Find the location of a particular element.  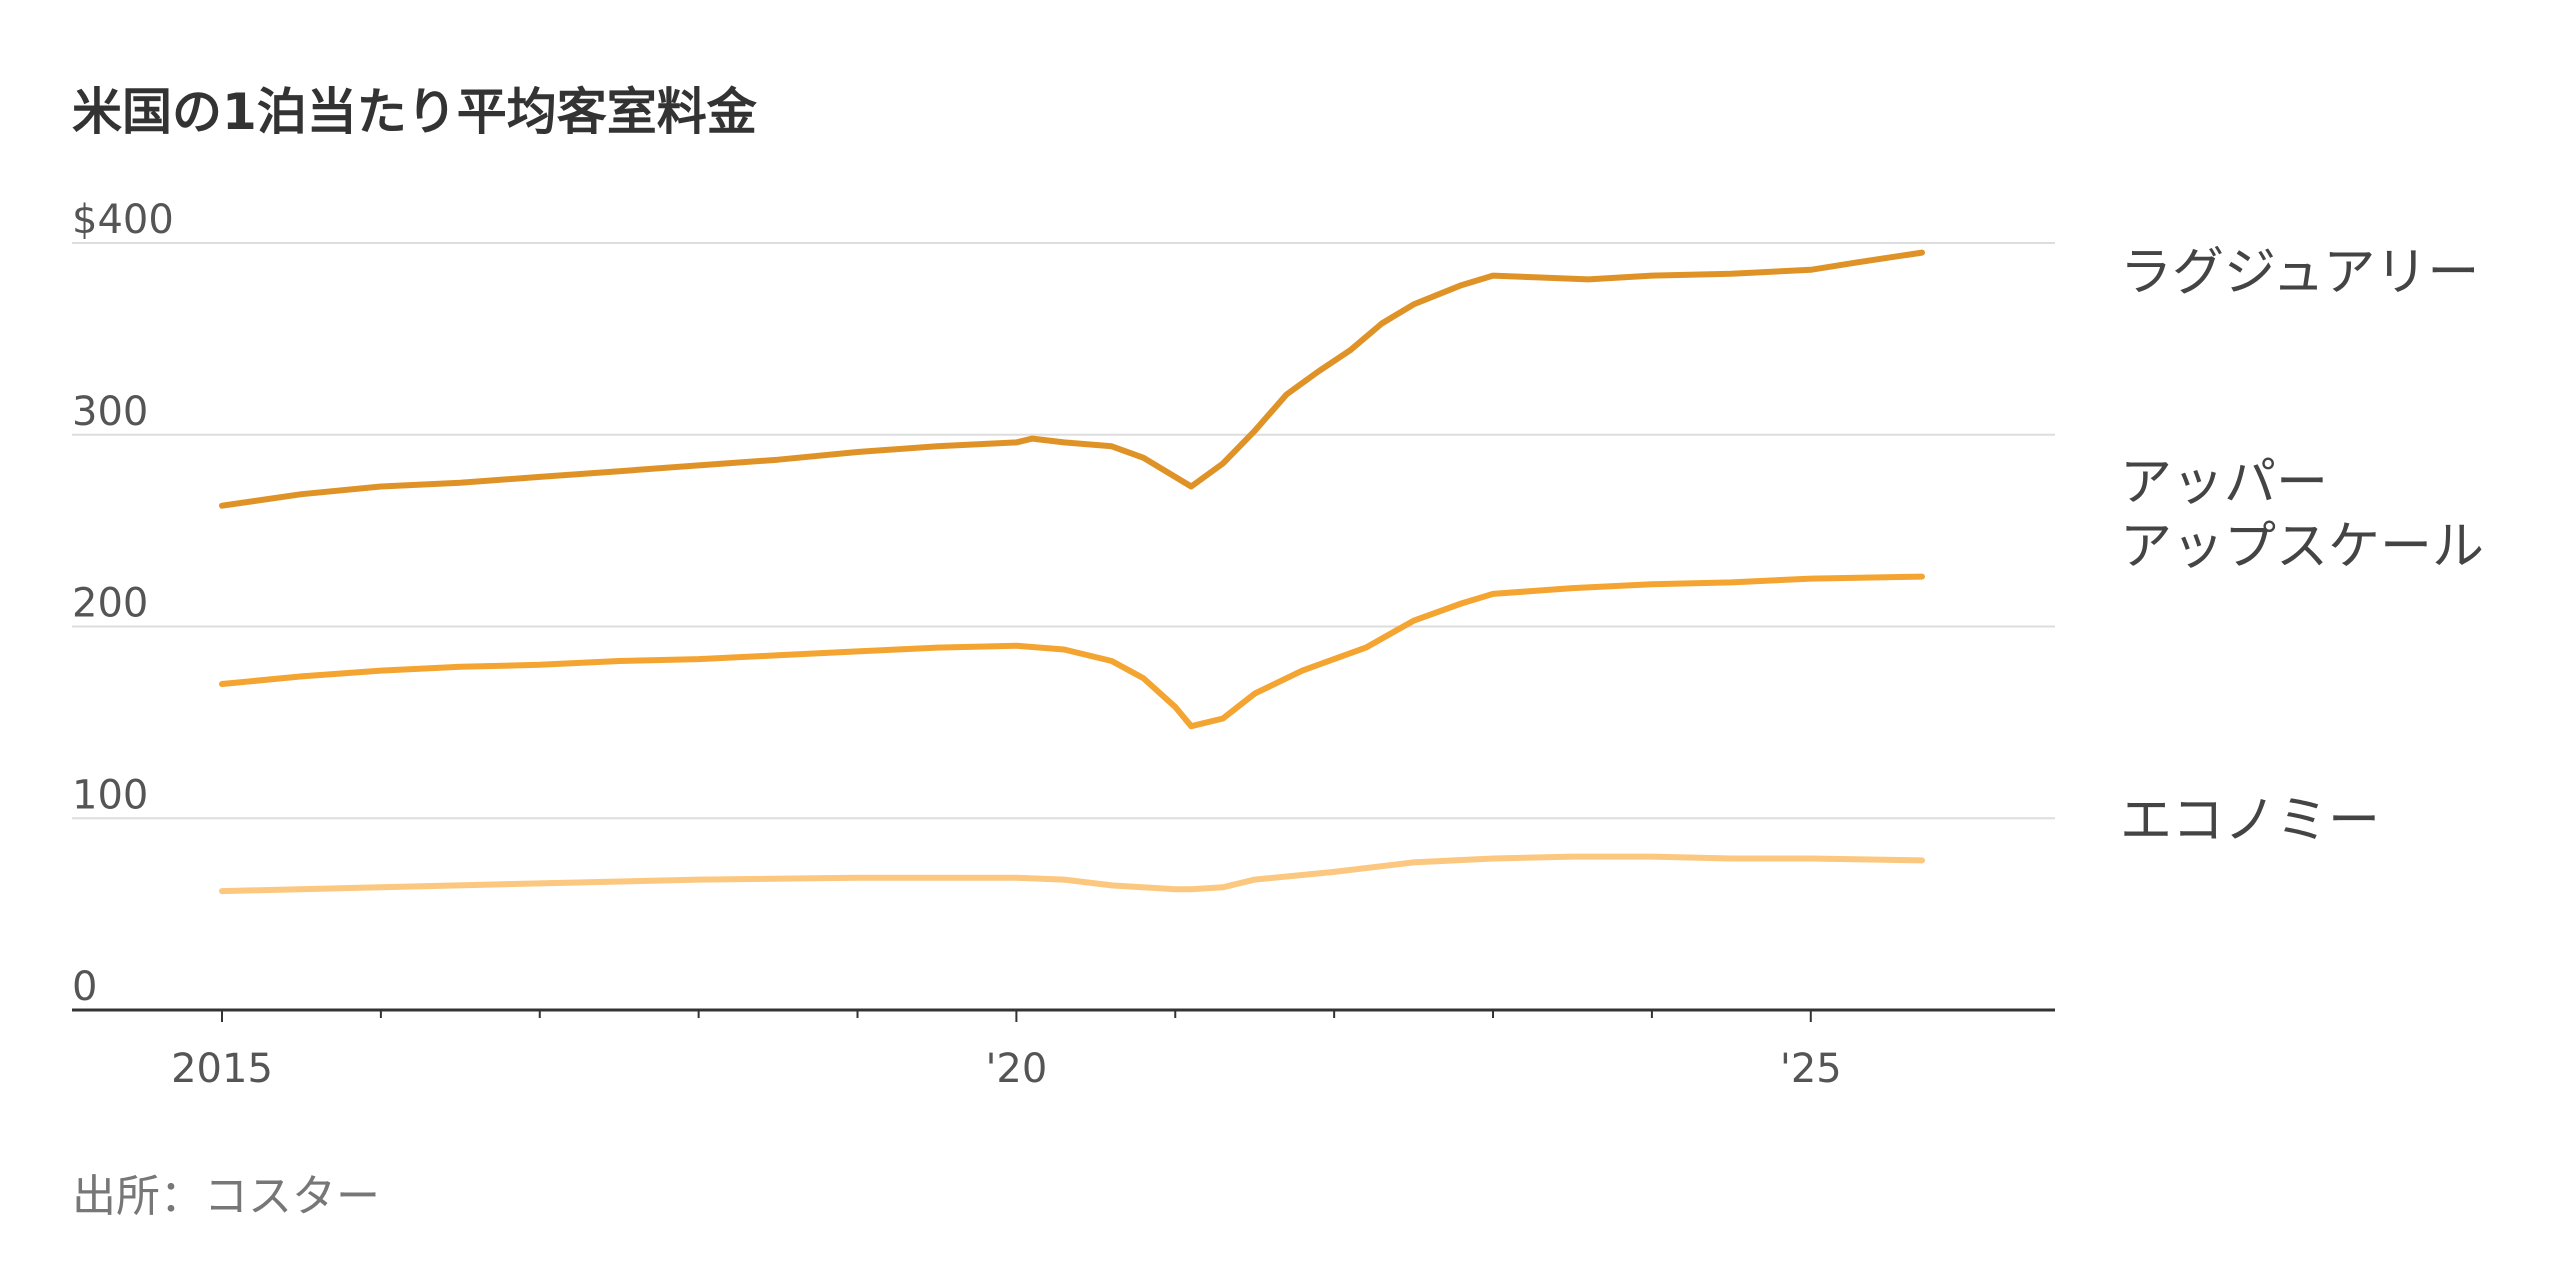

y-axis-ticks: 0 100 200 300 $400 is located at coordinates (123, 603).